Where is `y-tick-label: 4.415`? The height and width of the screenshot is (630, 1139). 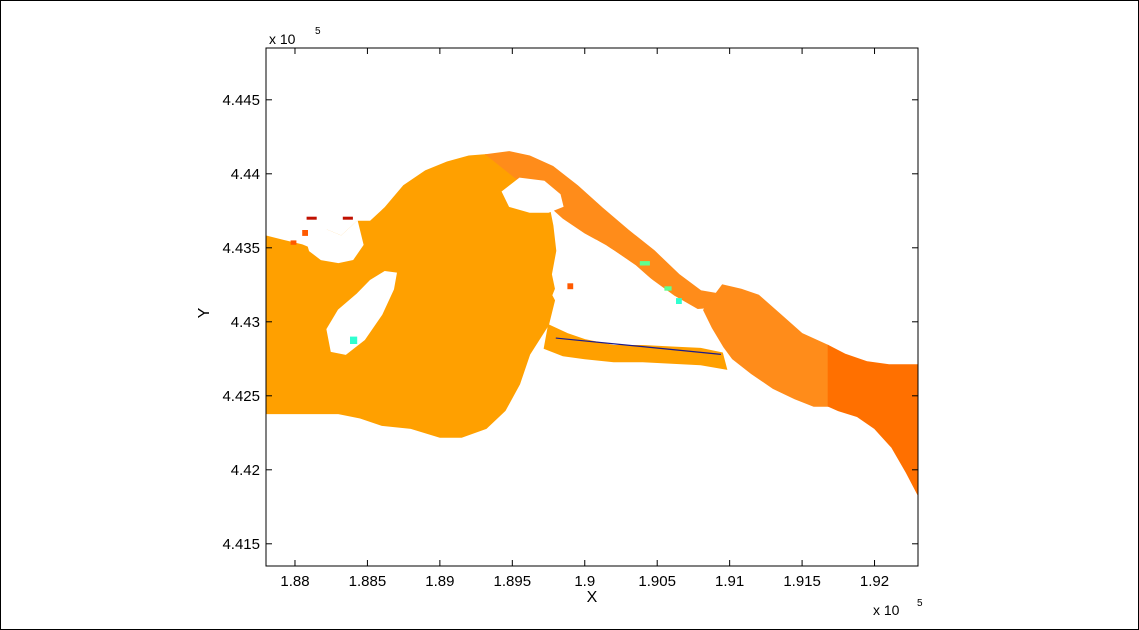
y-tick-label: 4.415 is located at coordinates (241, 544).